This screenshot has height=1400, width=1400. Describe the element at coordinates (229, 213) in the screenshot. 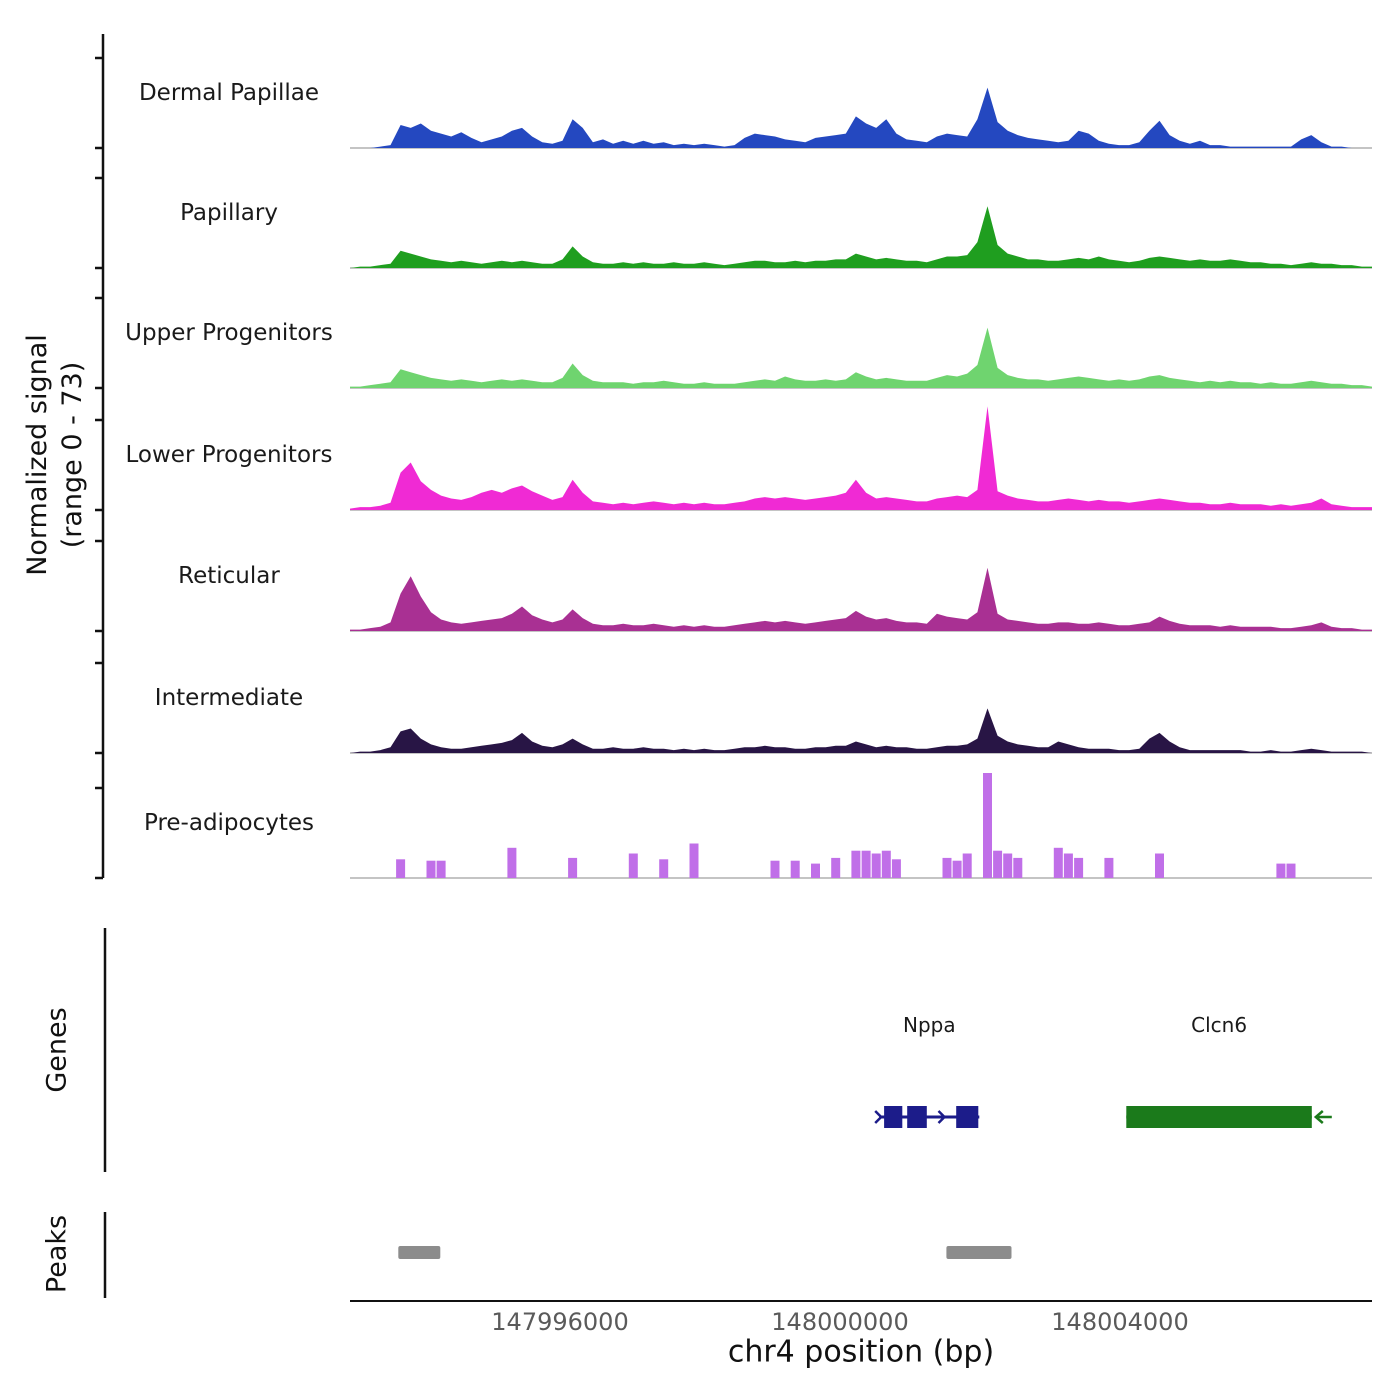

I see `track-label-papillary: Papillary` at that location.